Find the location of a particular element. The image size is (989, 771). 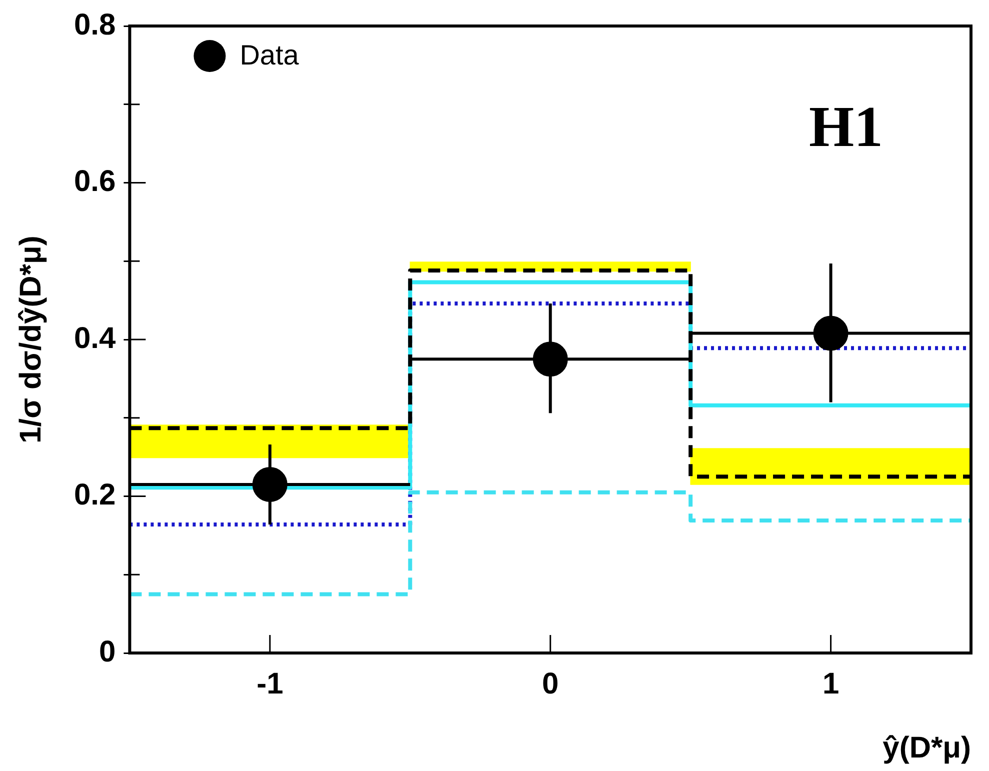

y-tick-label: 0.2 is located at coordinates (95, 495).